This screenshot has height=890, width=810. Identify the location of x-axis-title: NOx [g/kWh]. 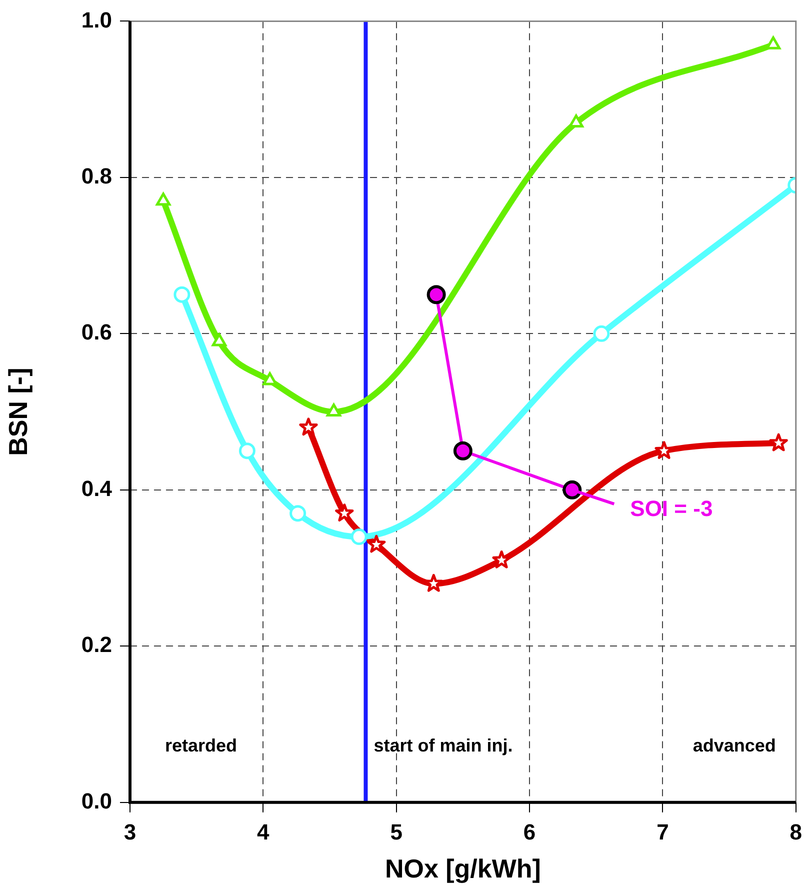
(462, 869).